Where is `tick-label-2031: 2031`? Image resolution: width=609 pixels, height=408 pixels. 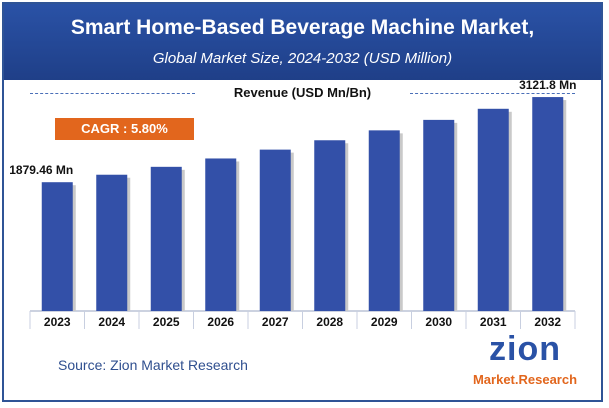
tick-label-2031: 2031 is located at coordinates (493, 322).